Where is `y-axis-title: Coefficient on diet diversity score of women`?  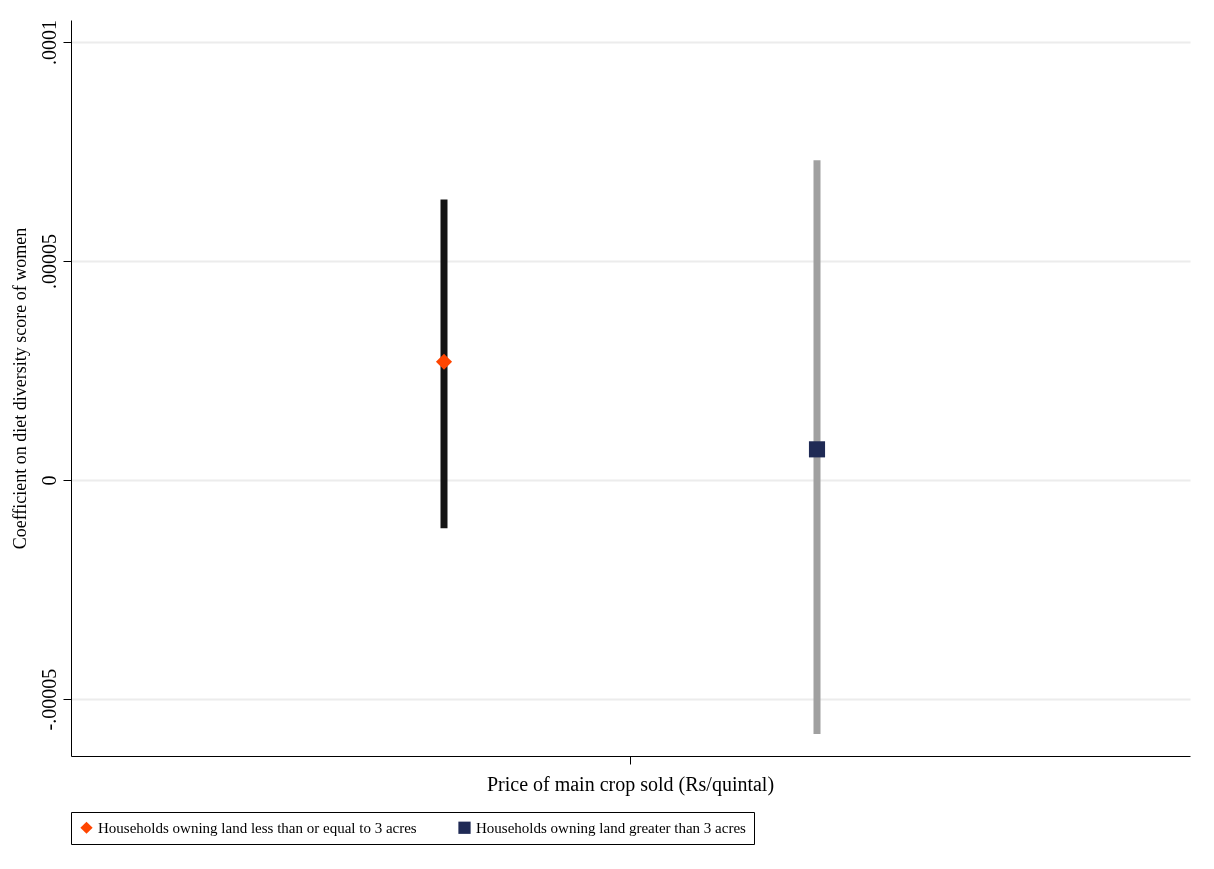
y-axis-title: Coefficient on diet diversity score of women is located at coordinates (19, 388).